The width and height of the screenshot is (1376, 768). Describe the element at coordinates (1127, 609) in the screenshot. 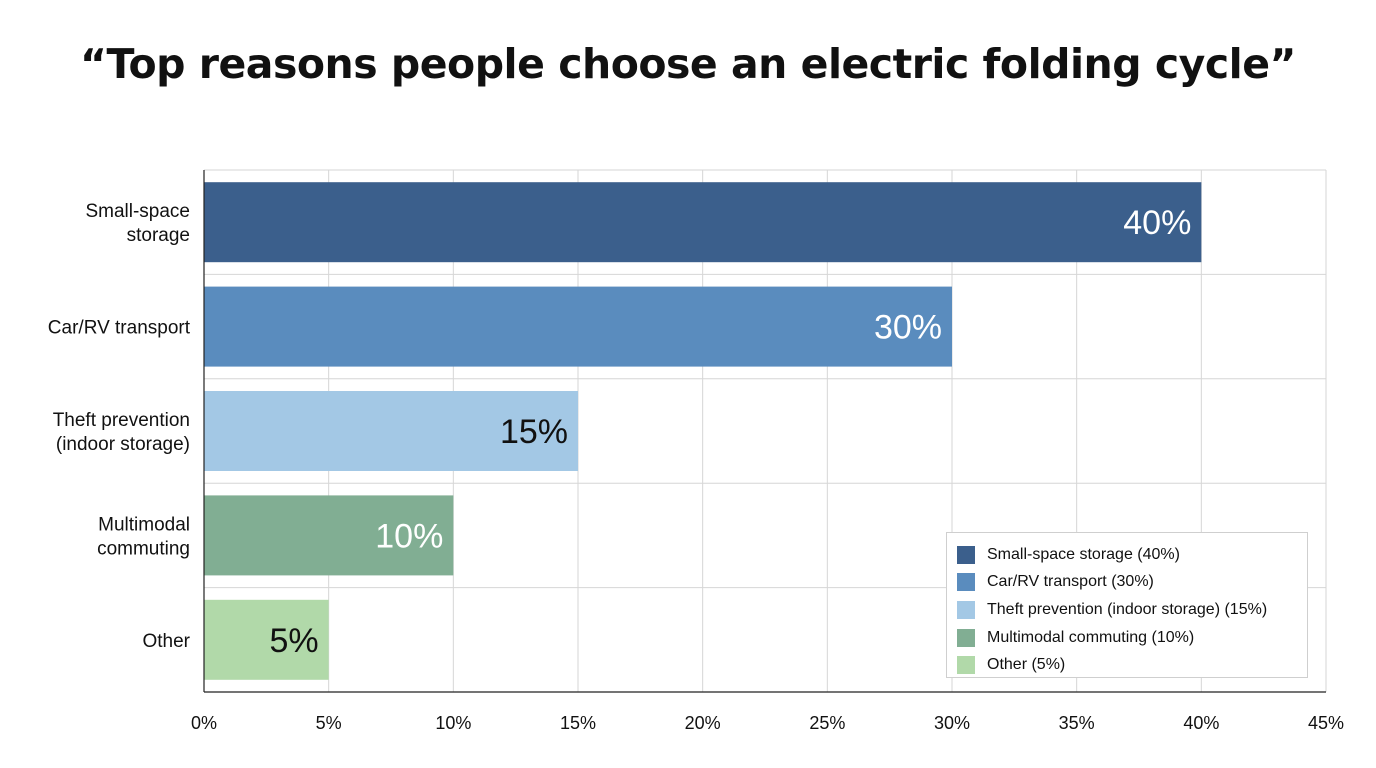

I see `legend-label: Theft prevention (indoor storage) (15%)` at that location.